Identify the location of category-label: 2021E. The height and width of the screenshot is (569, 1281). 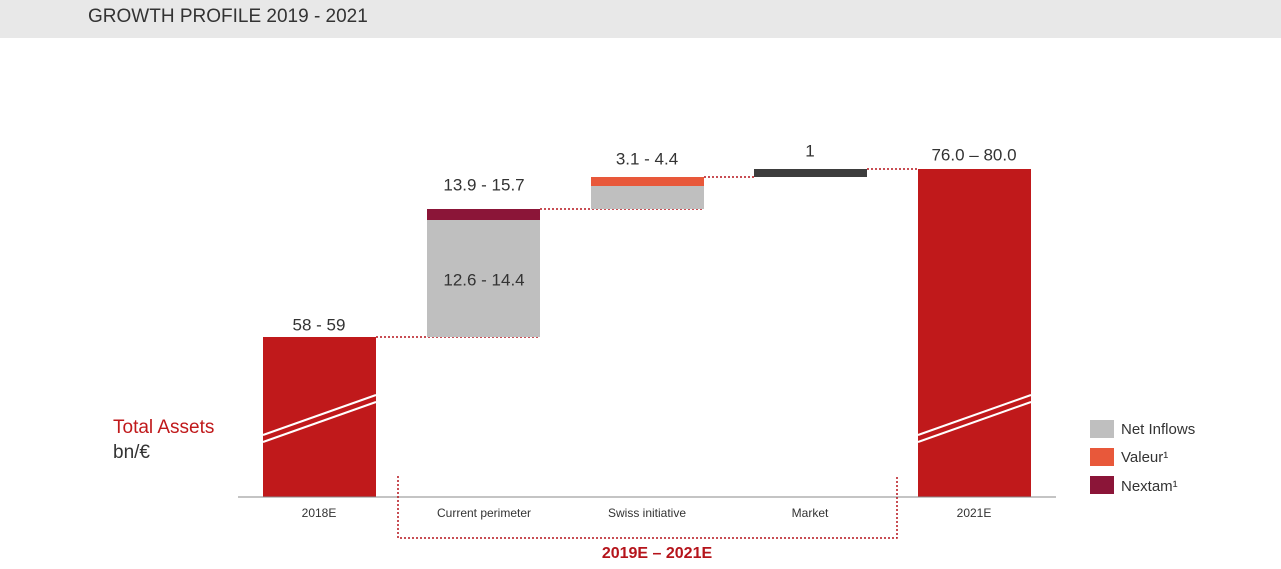
(974, 513).